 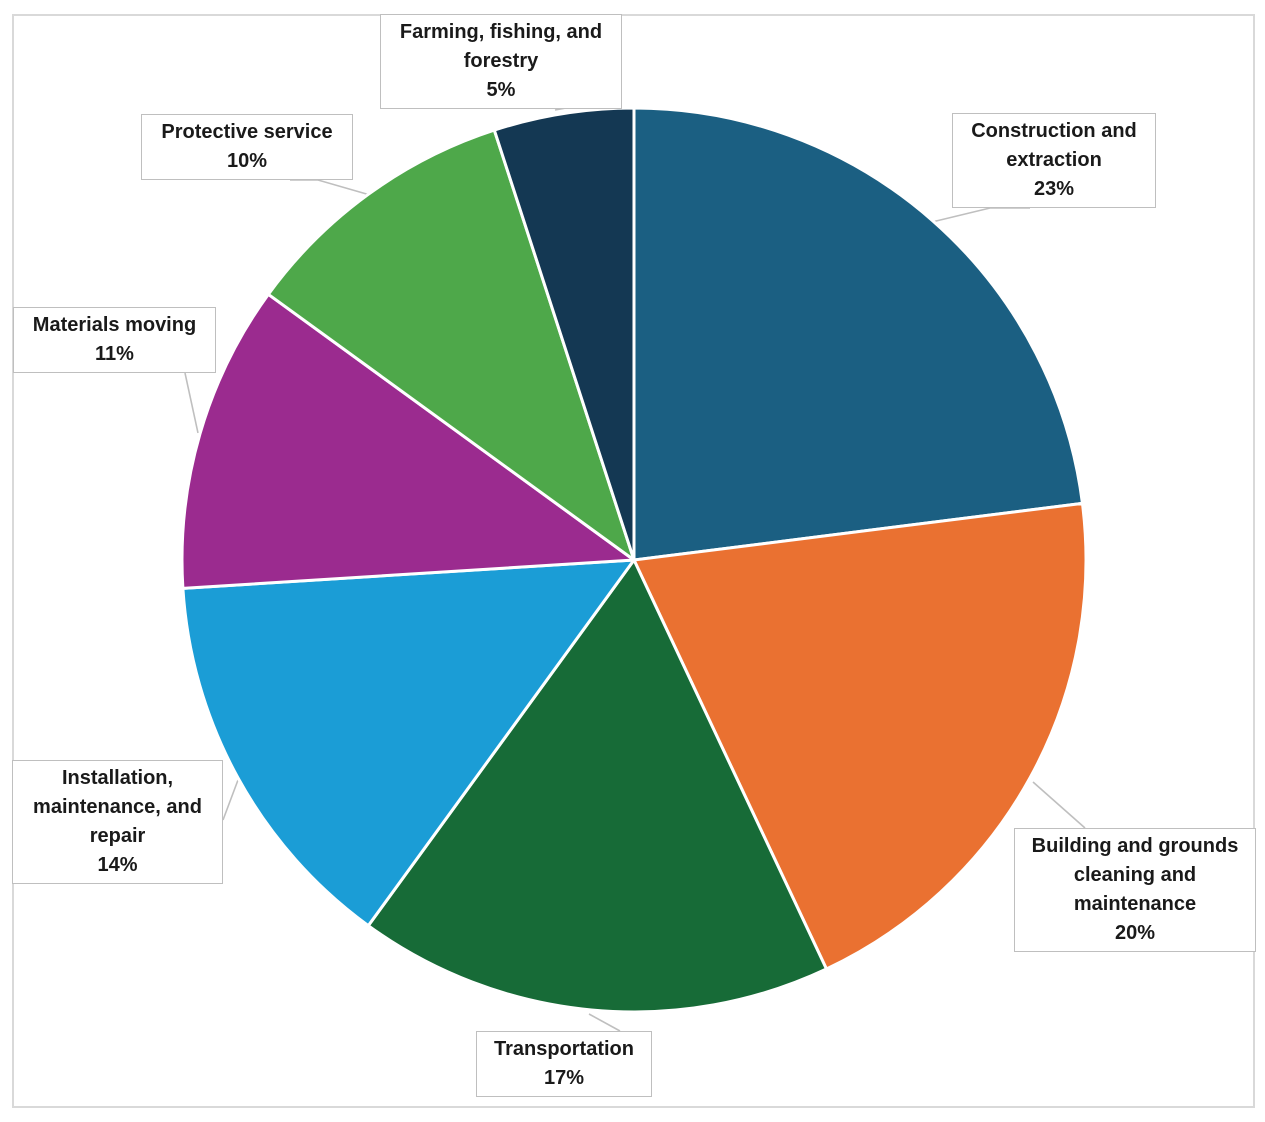 I want to click on pie-slice-protective-service, so click(x=451, y=345).